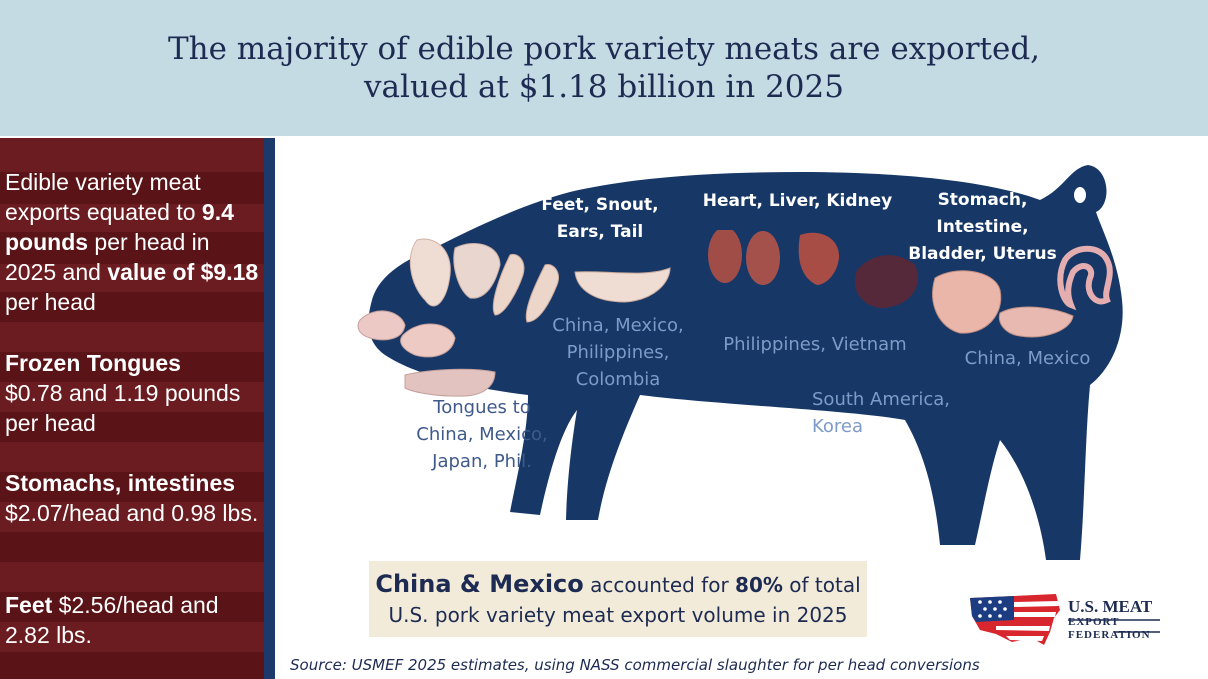 This screenshot has width=1208, height=679. I want to click on destination-line: Colombia, so click(618, 379).